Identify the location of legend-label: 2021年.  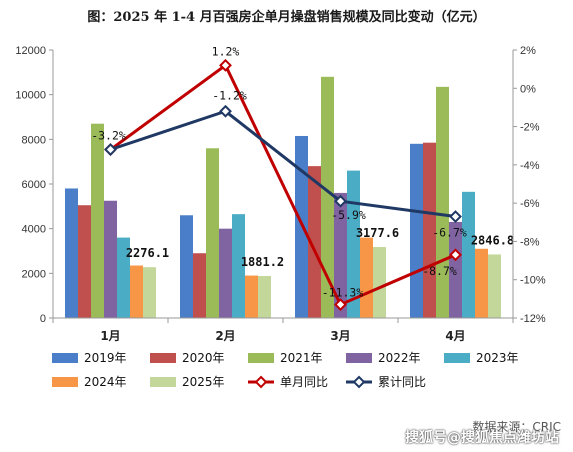
(301, 358).